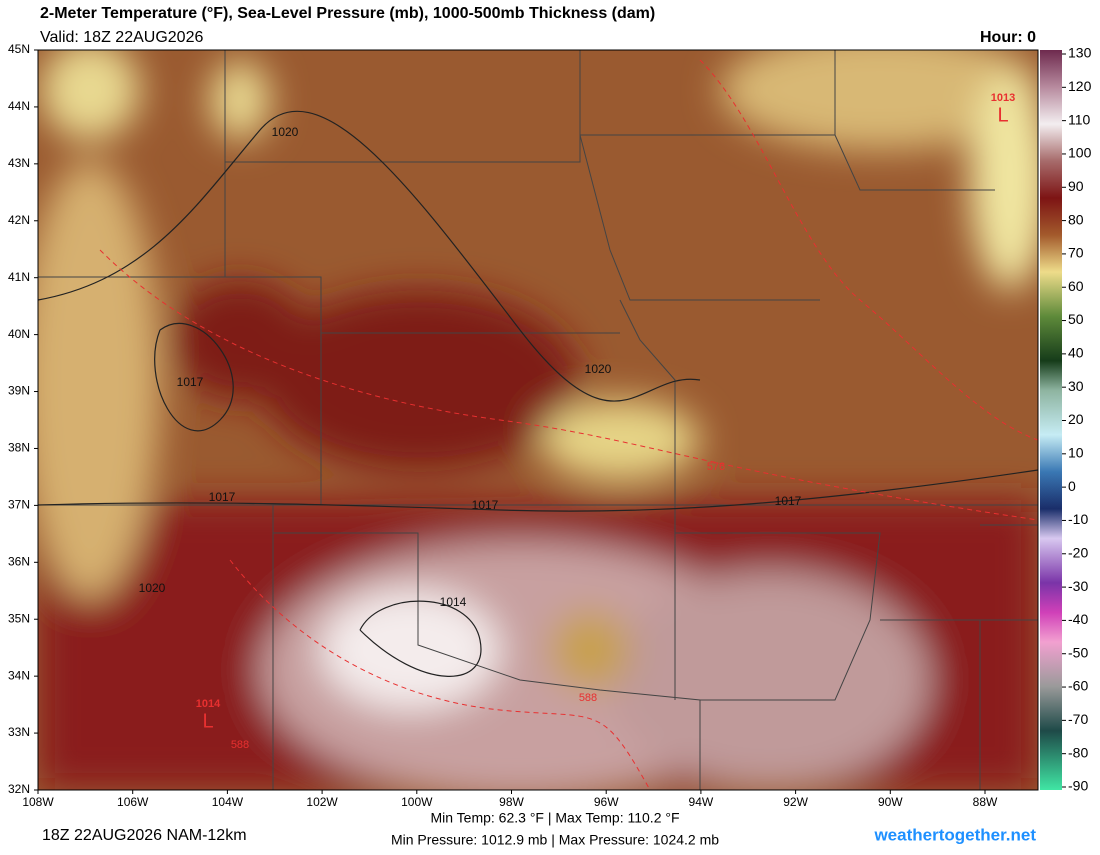 The height and width of the screenshot is (855, 1100). I want to click on forecast-hour: Hour: 0, so click(1008, 37).